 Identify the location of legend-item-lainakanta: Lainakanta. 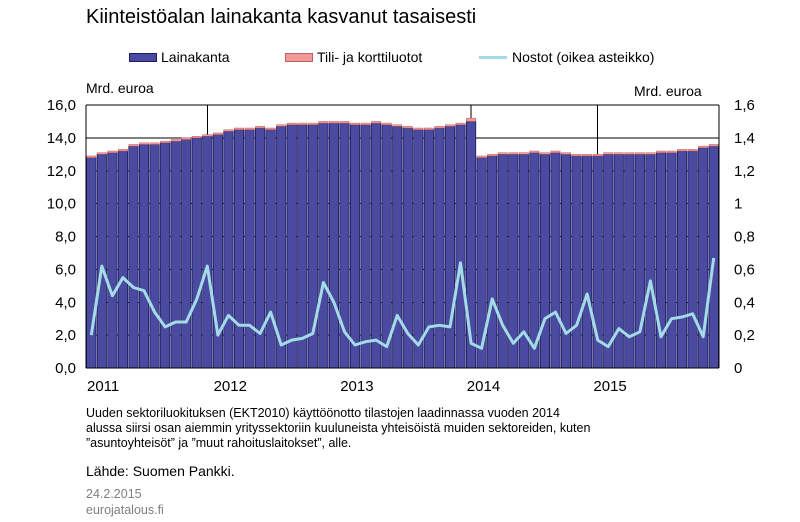
(179, 57).